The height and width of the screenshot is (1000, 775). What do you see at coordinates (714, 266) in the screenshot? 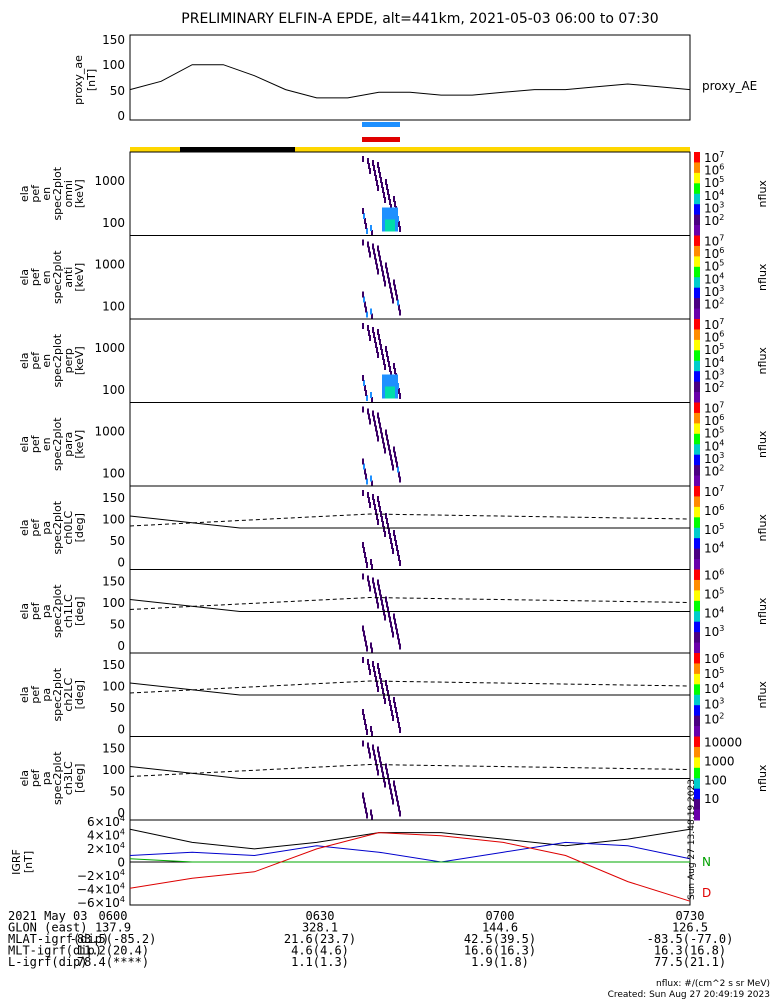
I see `cbar-tick-en_anti-2: 10⁵` at bounding box center [714, 266].